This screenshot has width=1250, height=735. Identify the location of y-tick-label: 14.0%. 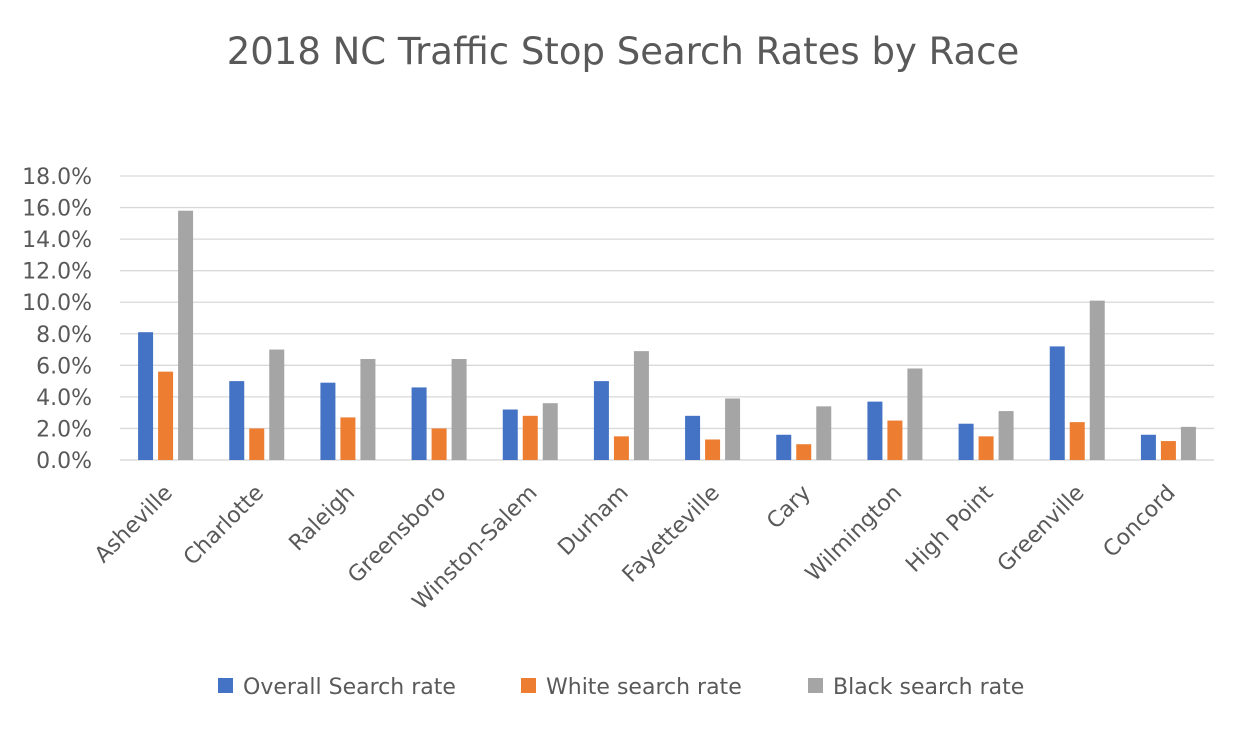
(57, 240).